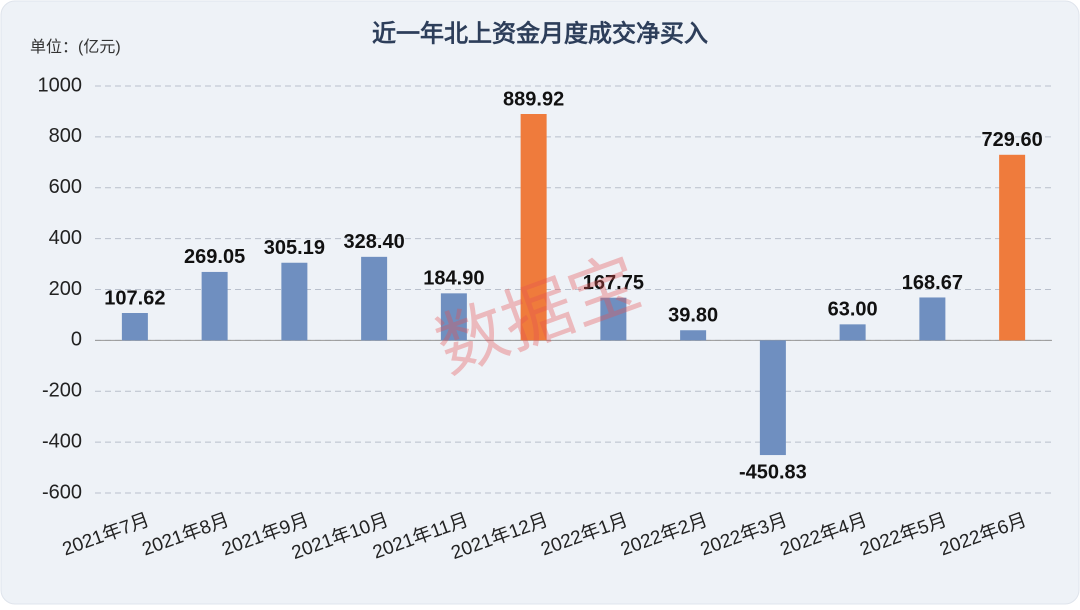 The width and height of the screenshot is (1080, 610). What do you see at coordinates (76, 340) in the screenshot?
I see `y-tick-label: 0` at bounding box center [76, 340].